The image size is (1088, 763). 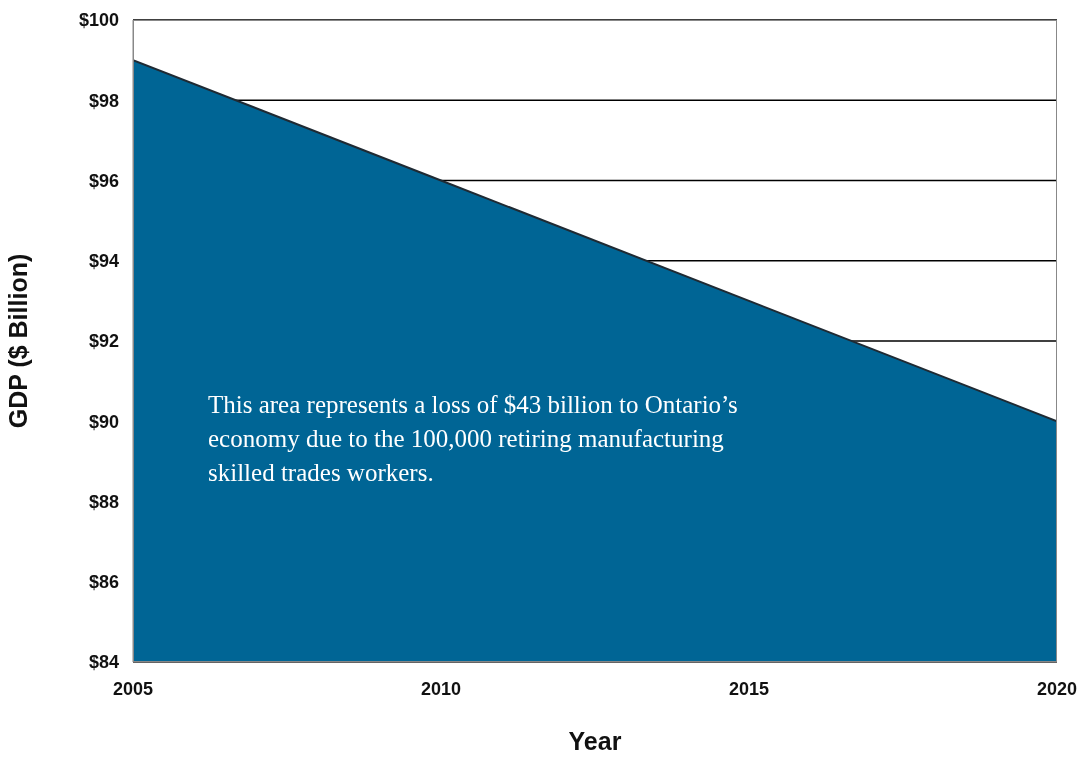 I want to click on y-tick-label: $98, so click(x=103, y=100).